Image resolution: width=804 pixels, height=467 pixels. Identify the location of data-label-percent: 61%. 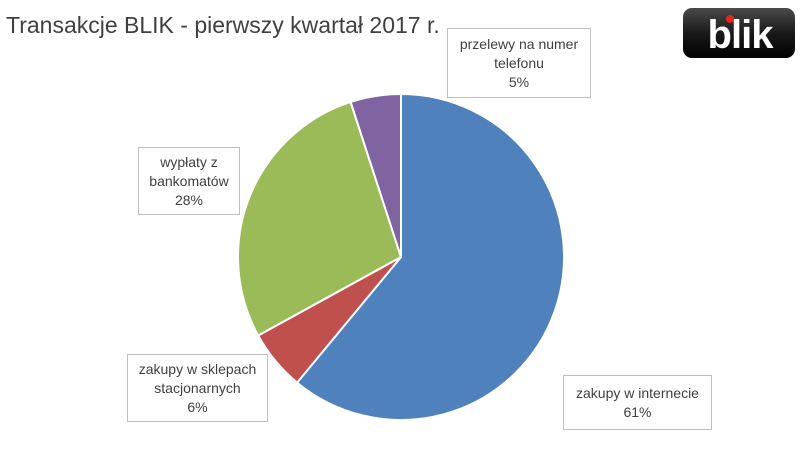
(637, 411).